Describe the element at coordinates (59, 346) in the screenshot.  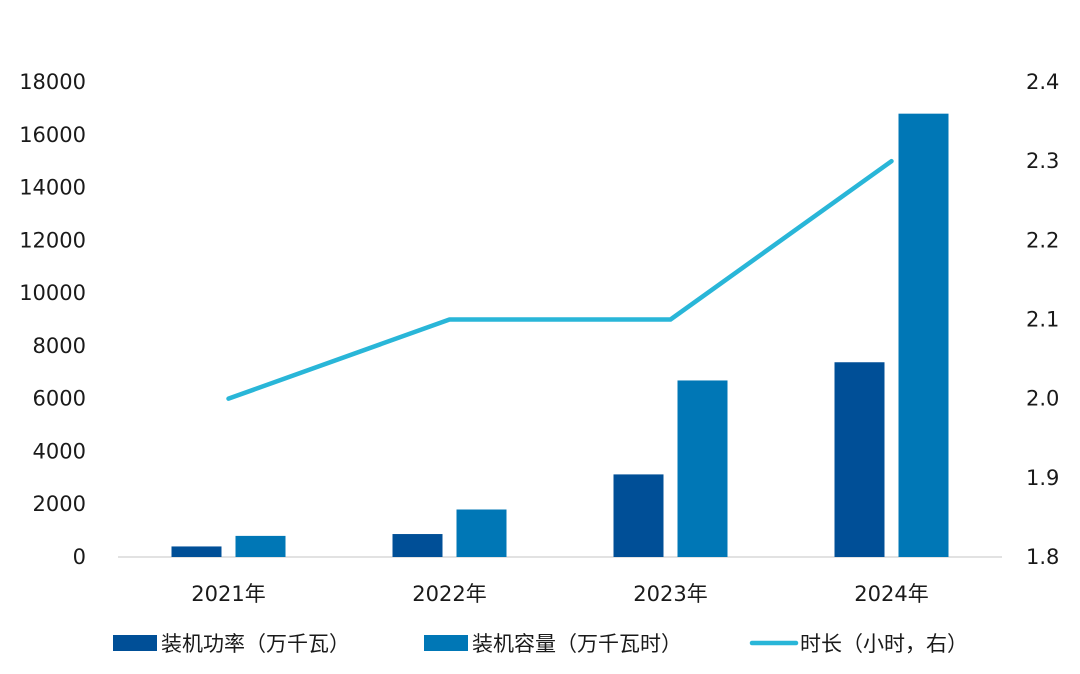
I see `left-tick-label: 8000` at that location.